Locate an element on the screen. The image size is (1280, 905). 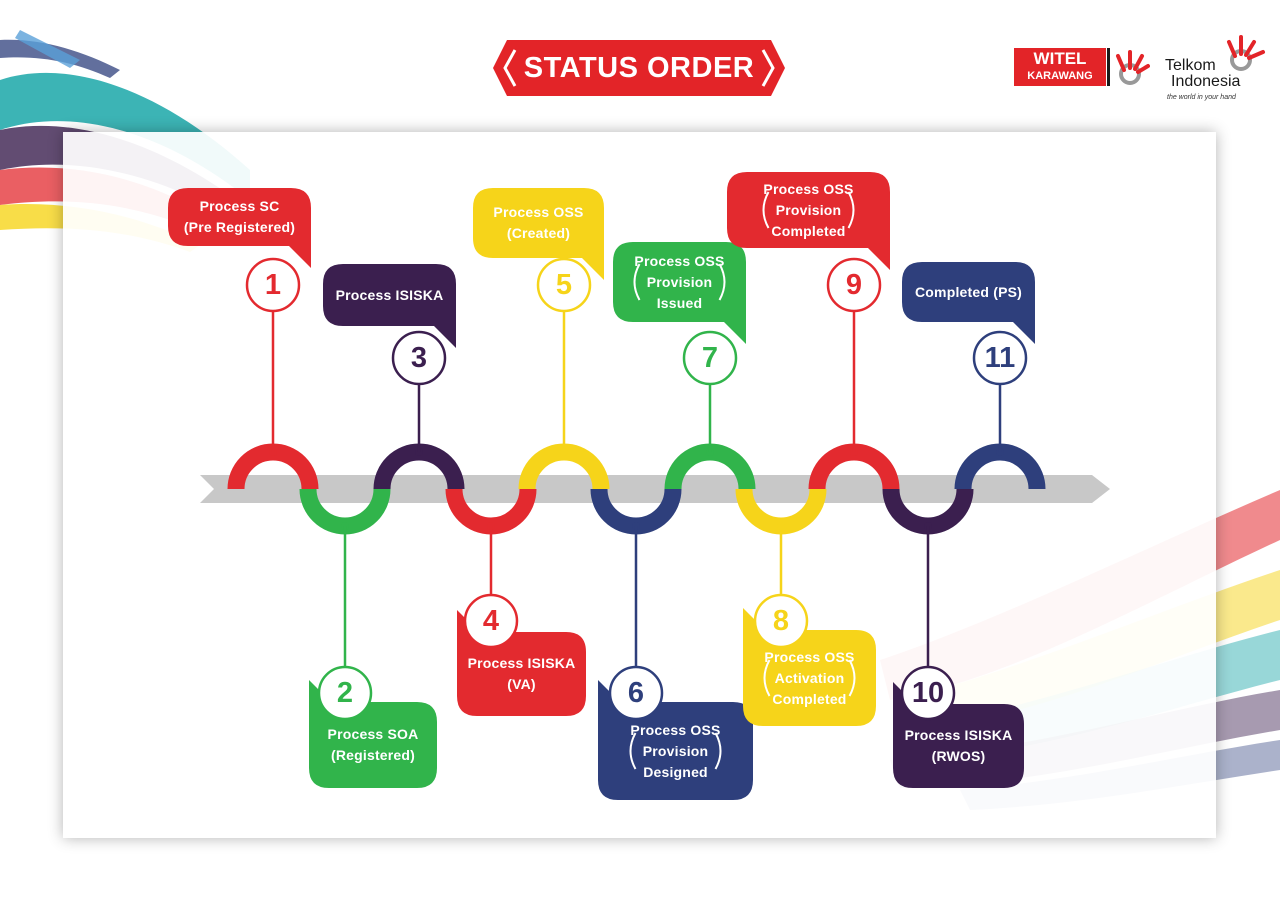
step-7-label-line: Provision is located at coordinates (679, 281).